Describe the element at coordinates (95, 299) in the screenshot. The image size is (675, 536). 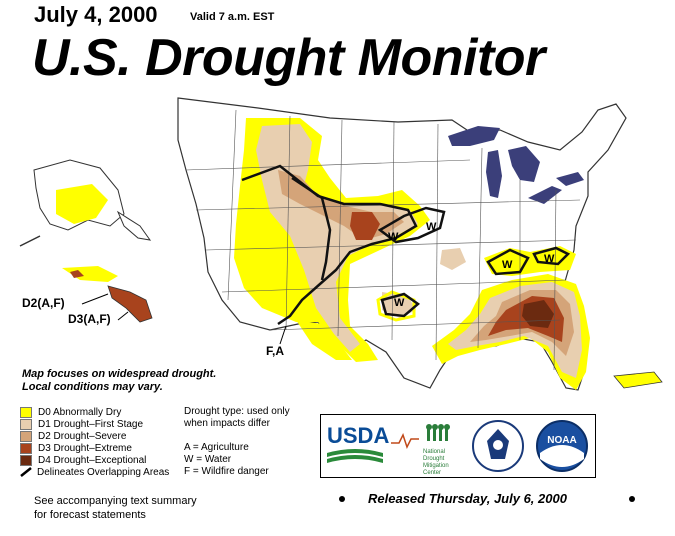
I see `hawaii-pointer-d2` at that location.